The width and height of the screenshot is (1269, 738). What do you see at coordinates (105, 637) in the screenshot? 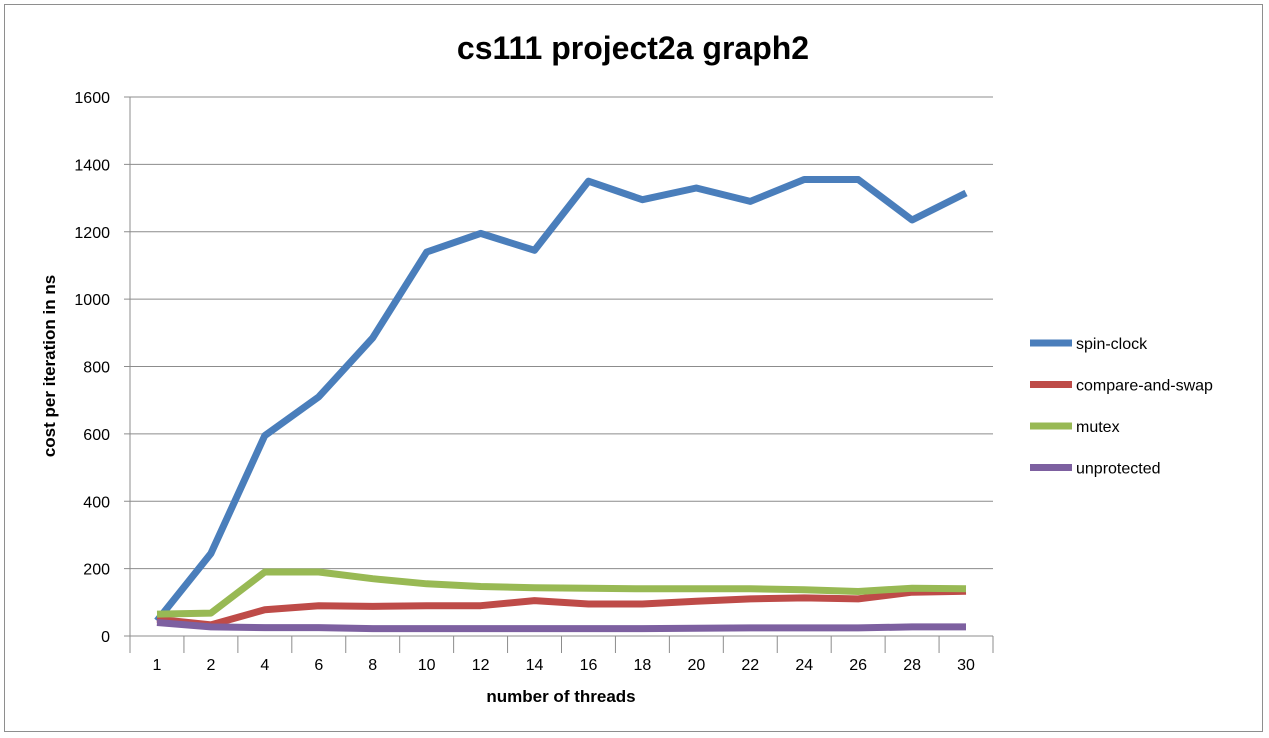
I see `y-tick-label: 0` at bounding box center [105, 637].